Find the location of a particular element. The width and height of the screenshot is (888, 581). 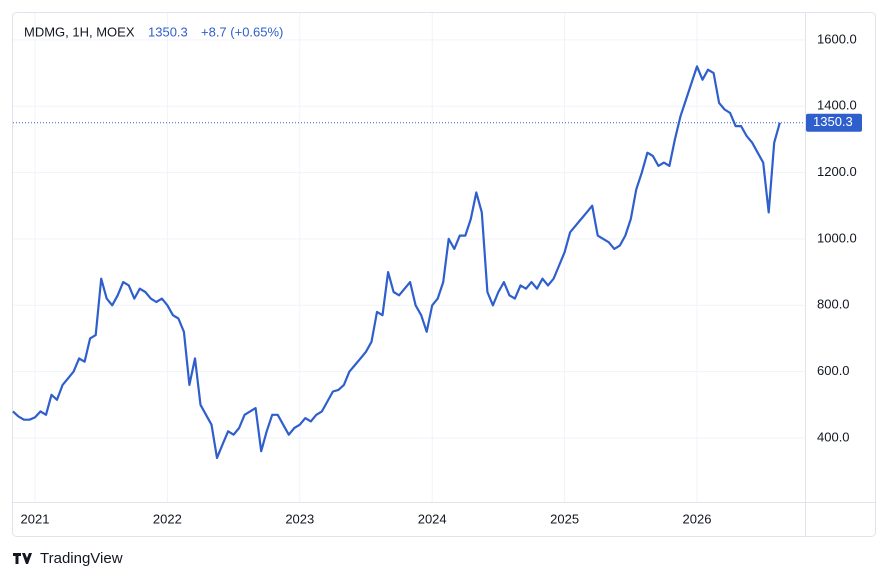

x-tick-label: 2025 is located at coordinates (564, 518).